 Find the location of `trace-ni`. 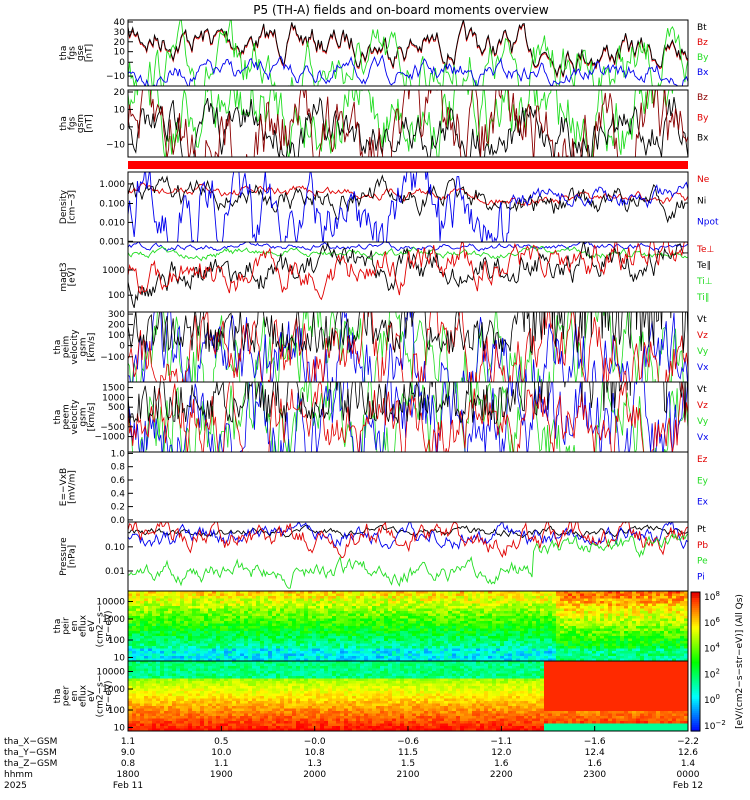

trace-ni is located at coordinates (408, 199).